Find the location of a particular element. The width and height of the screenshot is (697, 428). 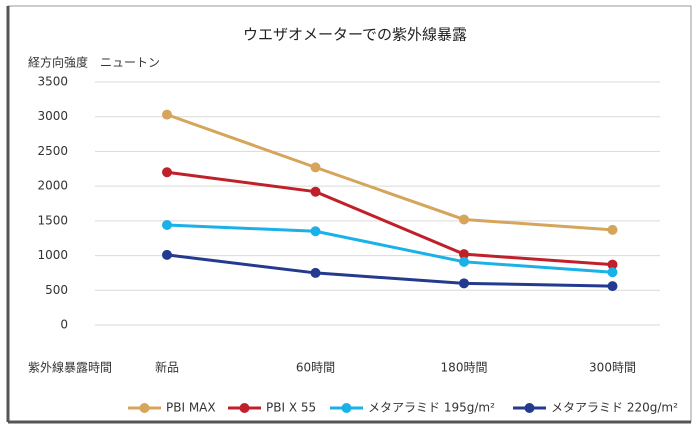

legend-label: PBI X 55 is located at coordinates (291, 408).